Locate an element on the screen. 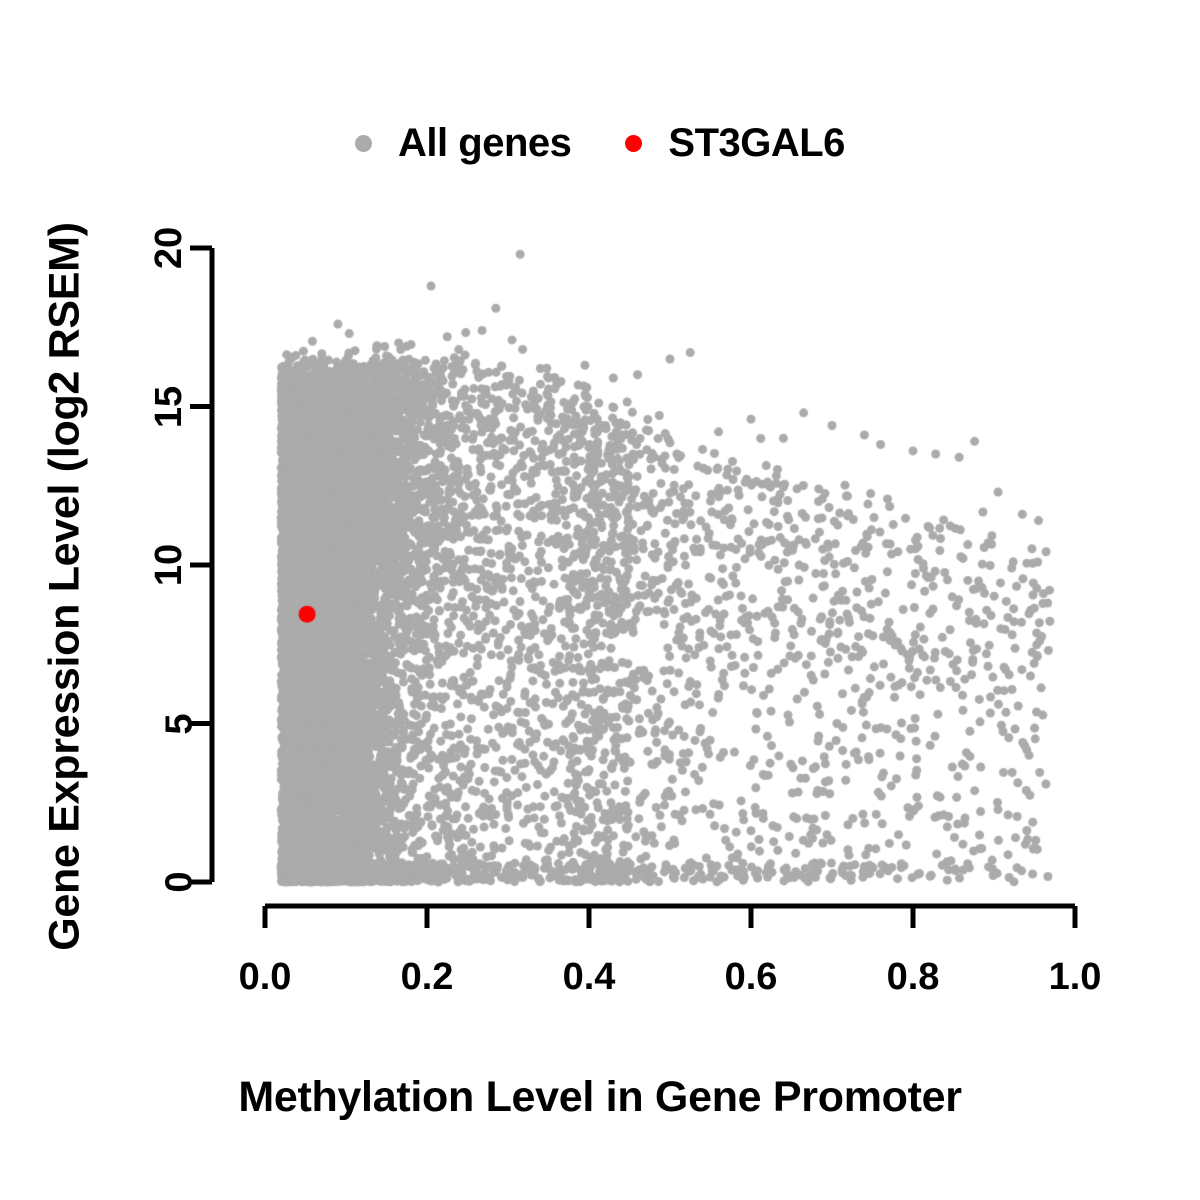  x-tick-label: 0.8 is located at coordinates (913, 977).